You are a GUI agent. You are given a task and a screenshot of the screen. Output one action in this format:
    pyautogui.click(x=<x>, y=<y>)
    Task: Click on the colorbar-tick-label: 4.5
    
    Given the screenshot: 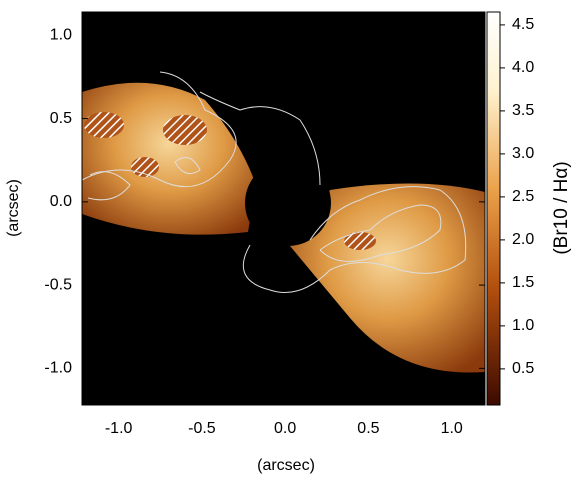 What is the action you would take?
    pyautogui.click(x=523, y=24)
    